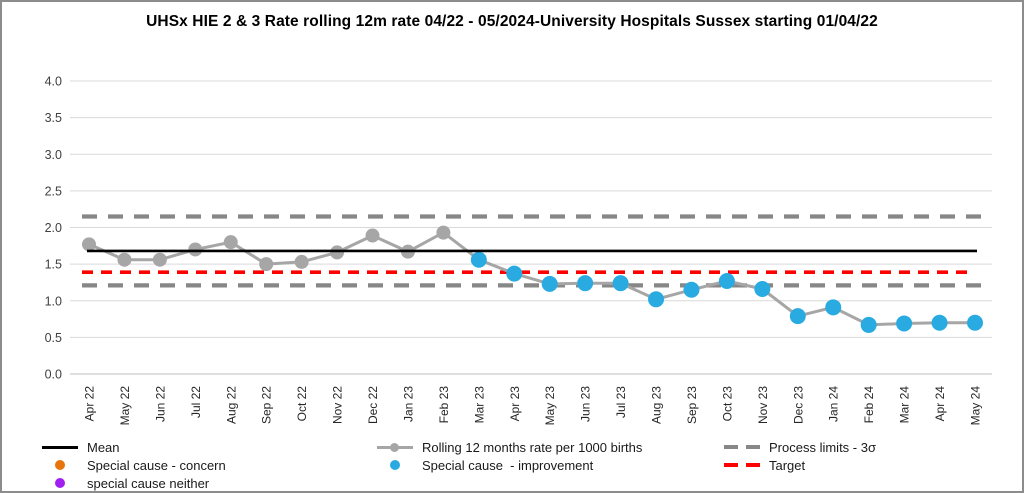  Describe the element at coordinates (798, 405) in the screenshot. I see `x-tick-label: Dec 23` at that location.